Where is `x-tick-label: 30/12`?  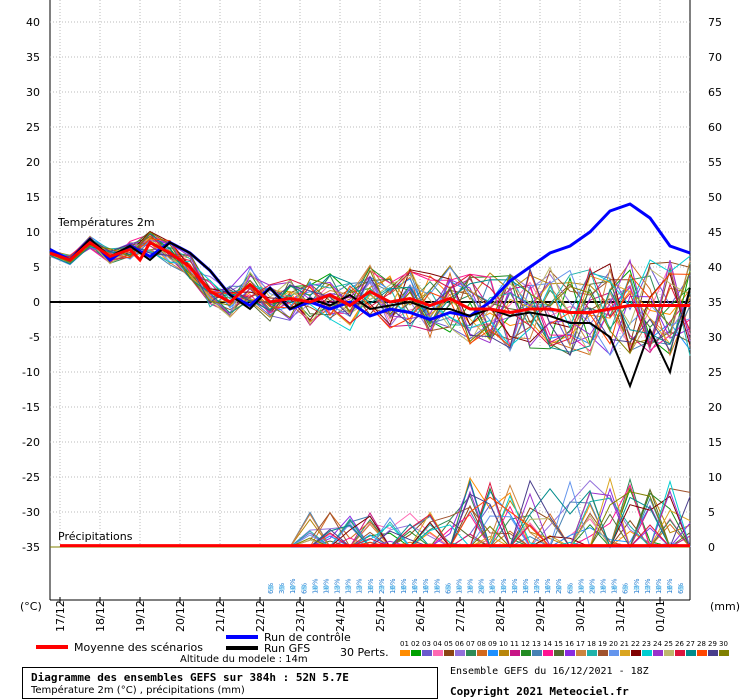
x-tick-label: 30/12 is located at coordinates (580, 616).